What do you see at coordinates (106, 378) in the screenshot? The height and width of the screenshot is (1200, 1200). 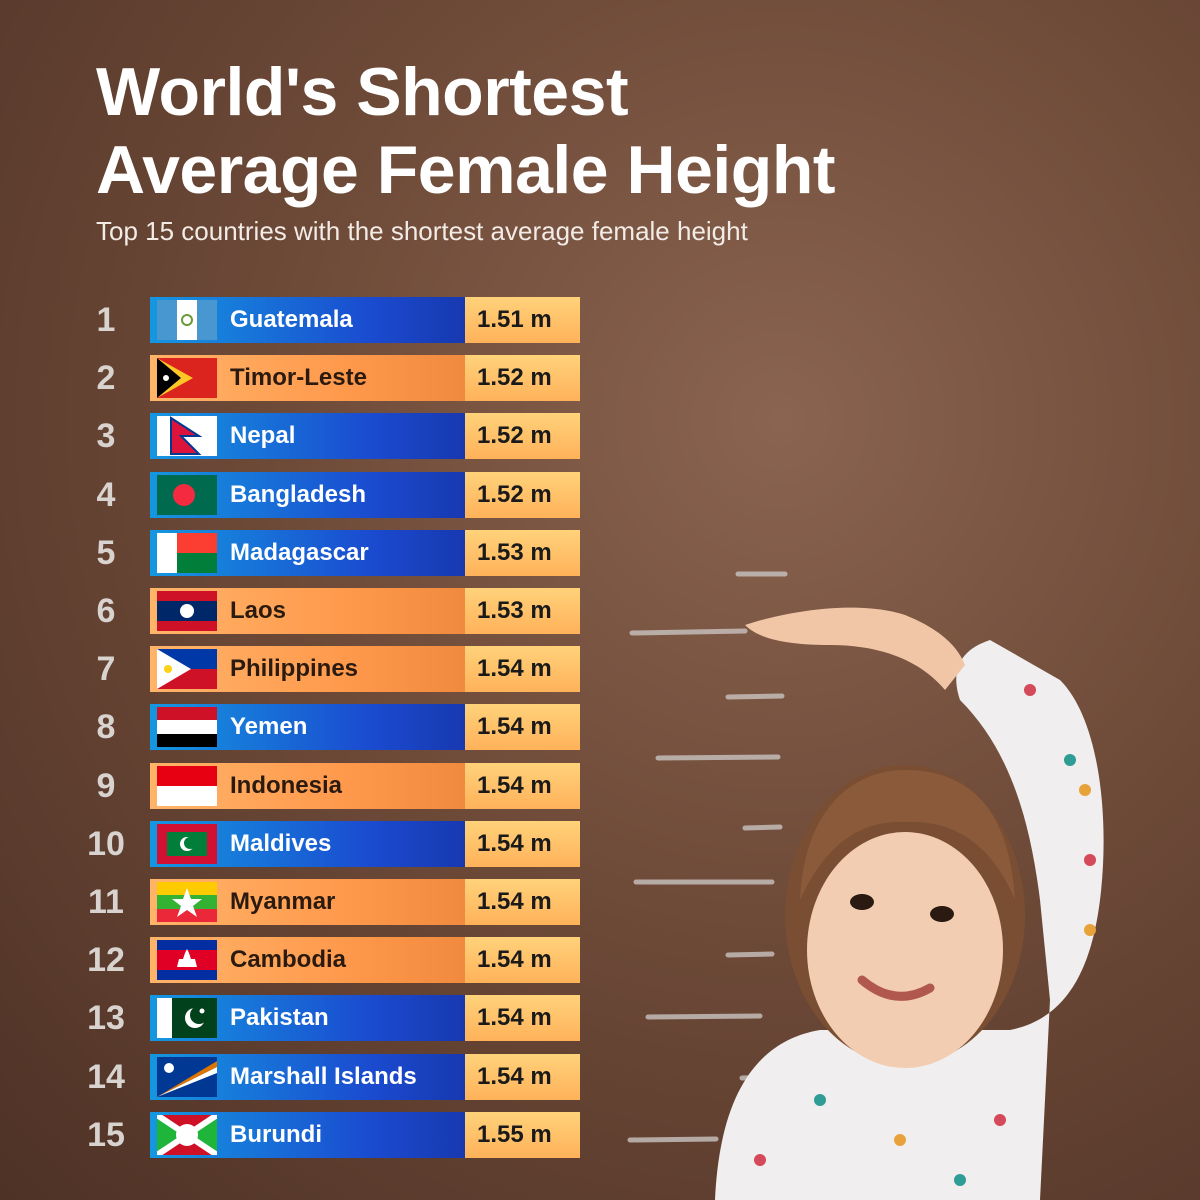 I see `rank: 2` at bounding box center [106, 378].